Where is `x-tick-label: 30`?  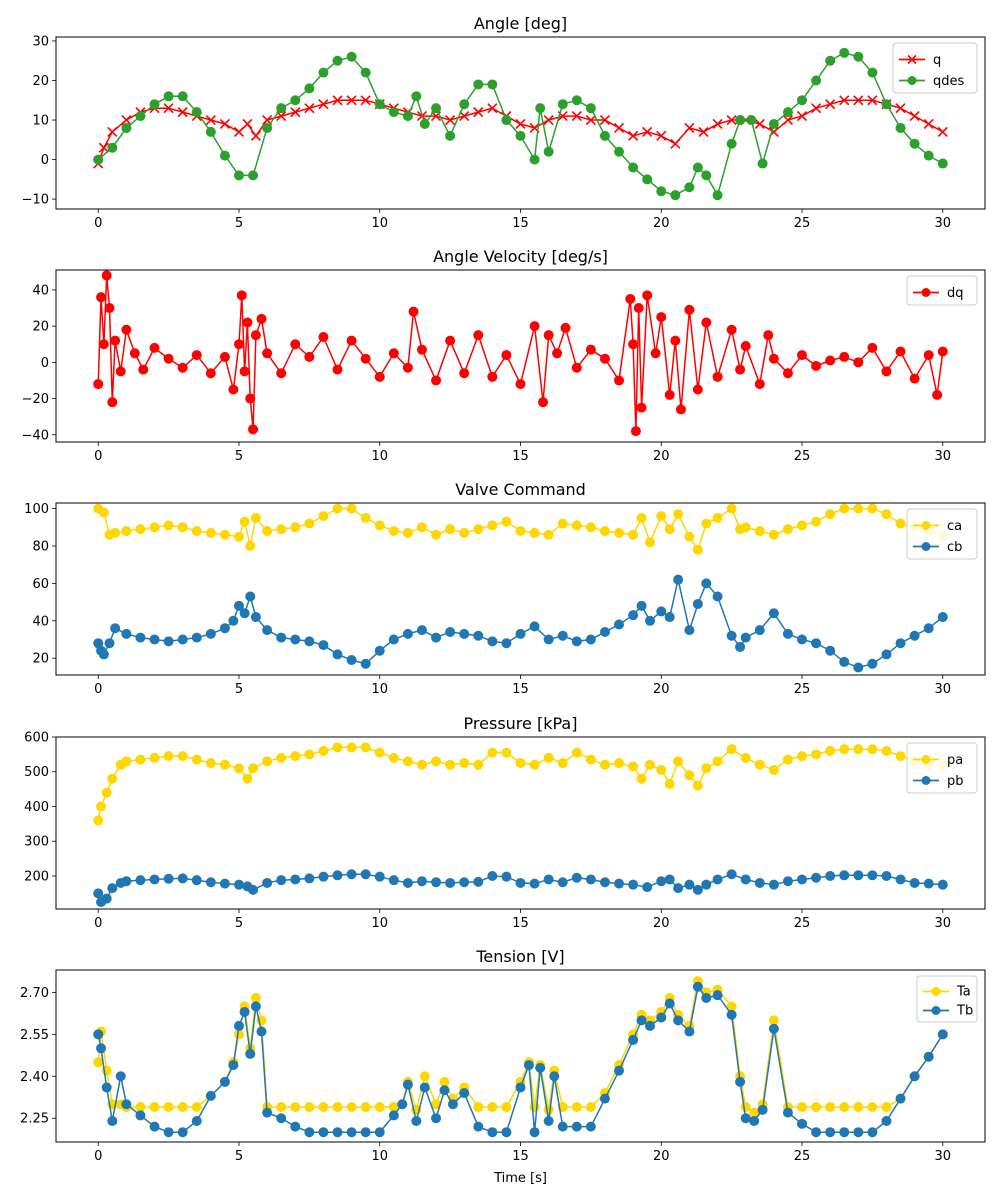 x-tick-label: 30 is located at coordinates (942, 923).